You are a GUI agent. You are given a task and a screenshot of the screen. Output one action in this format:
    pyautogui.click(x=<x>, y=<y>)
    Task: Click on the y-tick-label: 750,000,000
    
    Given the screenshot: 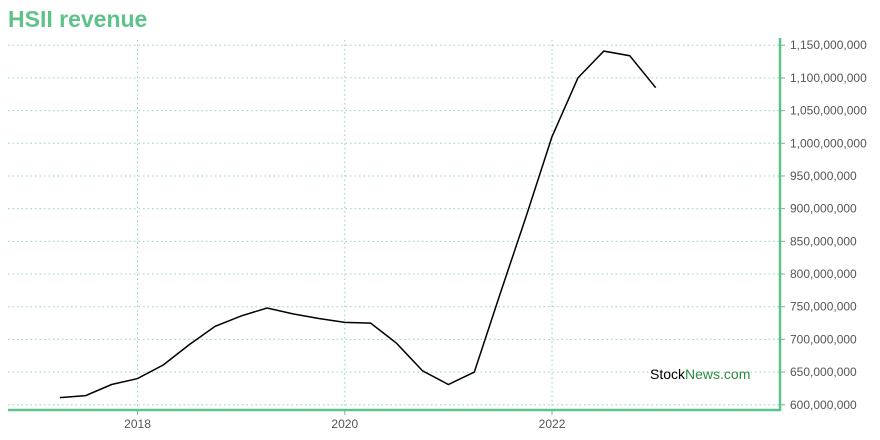 What is the action you would take?
    pyautogui.click(x=823, y=307)
    